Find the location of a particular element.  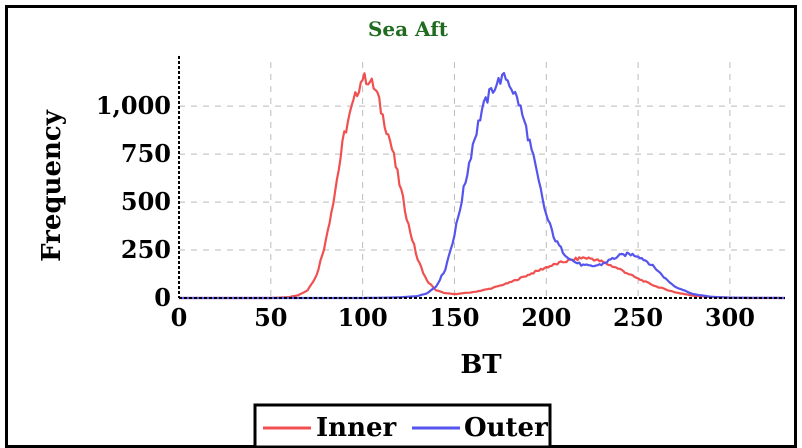

x-tick-label: 100 is located at coordinates (363, 317).